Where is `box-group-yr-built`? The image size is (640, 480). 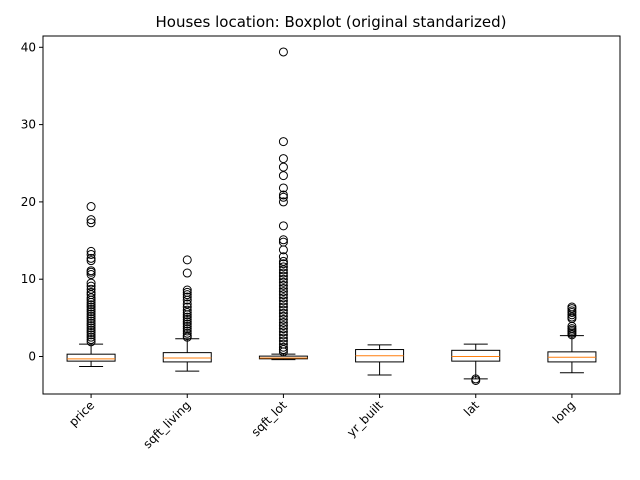
box-group-yr-built is located at coordinates (380, 360).